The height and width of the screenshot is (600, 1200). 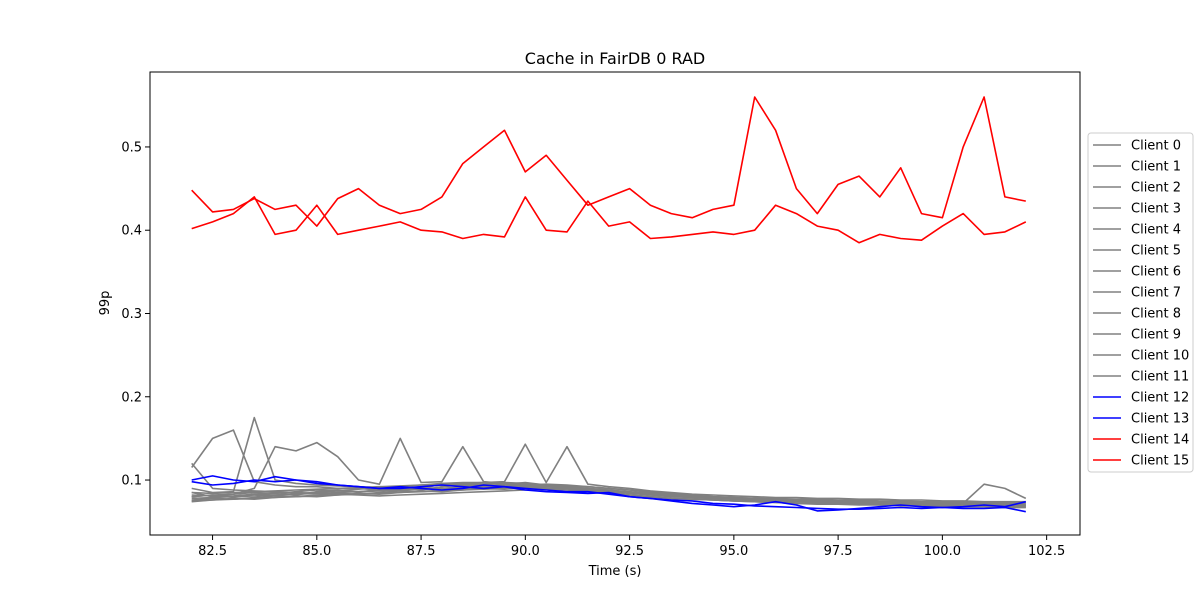 What do you see at coordinates (131, 397) in the screenshot?
I see `y-tick-label: 0.2` at bounding box center [131, 397].